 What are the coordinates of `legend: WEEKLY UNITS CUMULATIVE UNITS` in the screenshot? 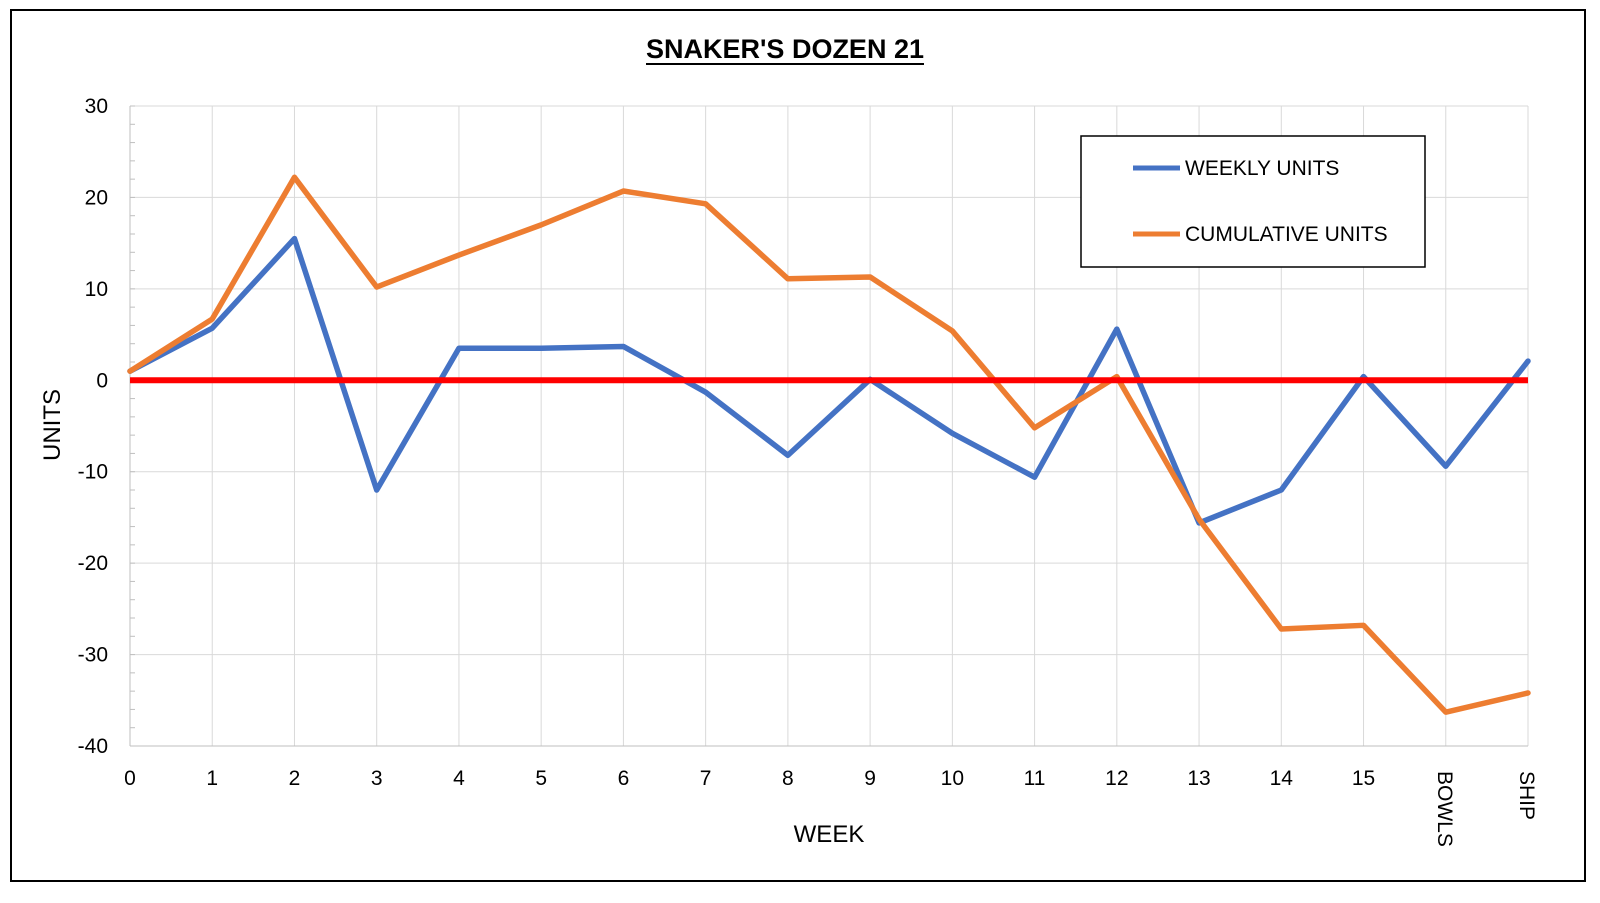 It's located at (1253, 201).